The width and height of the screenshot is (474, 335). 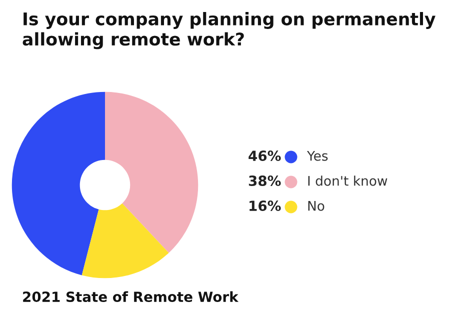 What do you see at coordinates (264, 181) in the screenshot?
I see `data-label: 38%` at bounding box center [264, 181].